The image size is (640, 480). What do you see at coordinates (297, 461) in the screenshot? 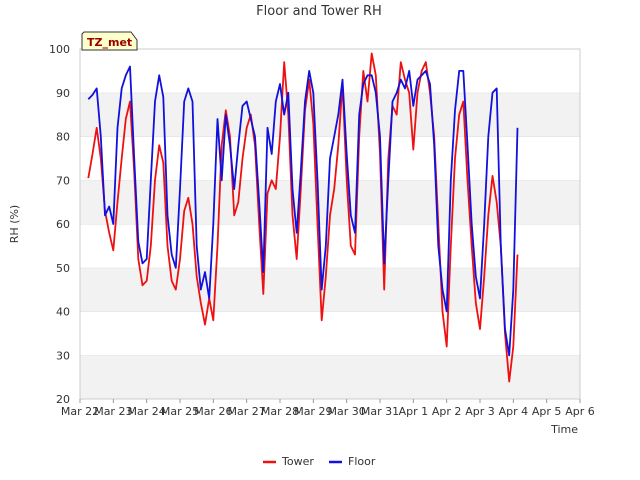
I see `legend-label-tower: Tower` at bounding box center [297, 461].